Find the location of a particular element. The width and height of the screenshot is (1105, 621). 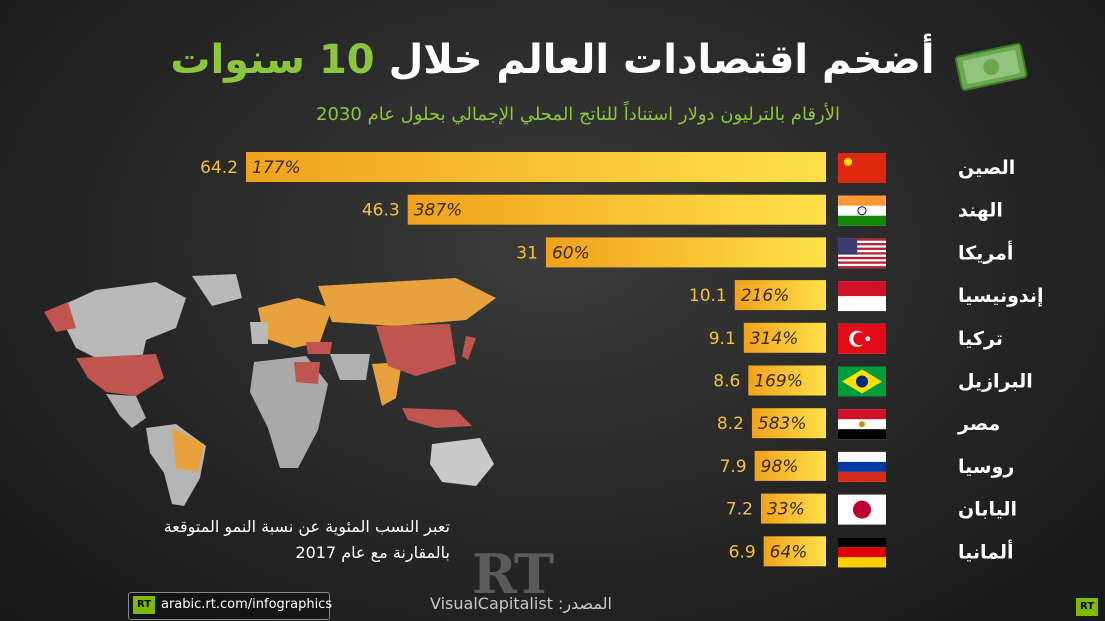

rt-badge-icon: RT is located at coordinates (144, 605).